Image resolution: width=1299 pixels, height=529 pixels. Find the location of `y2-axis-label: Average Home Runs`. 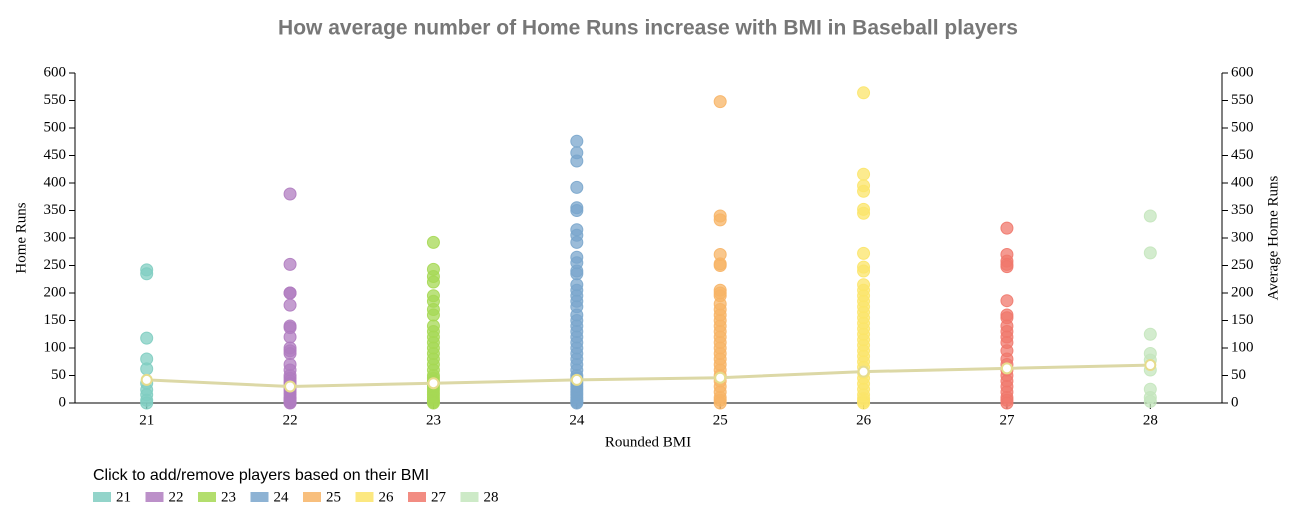

y2-axis-label: Average Home Runs is located at coordinates (1273, 237).